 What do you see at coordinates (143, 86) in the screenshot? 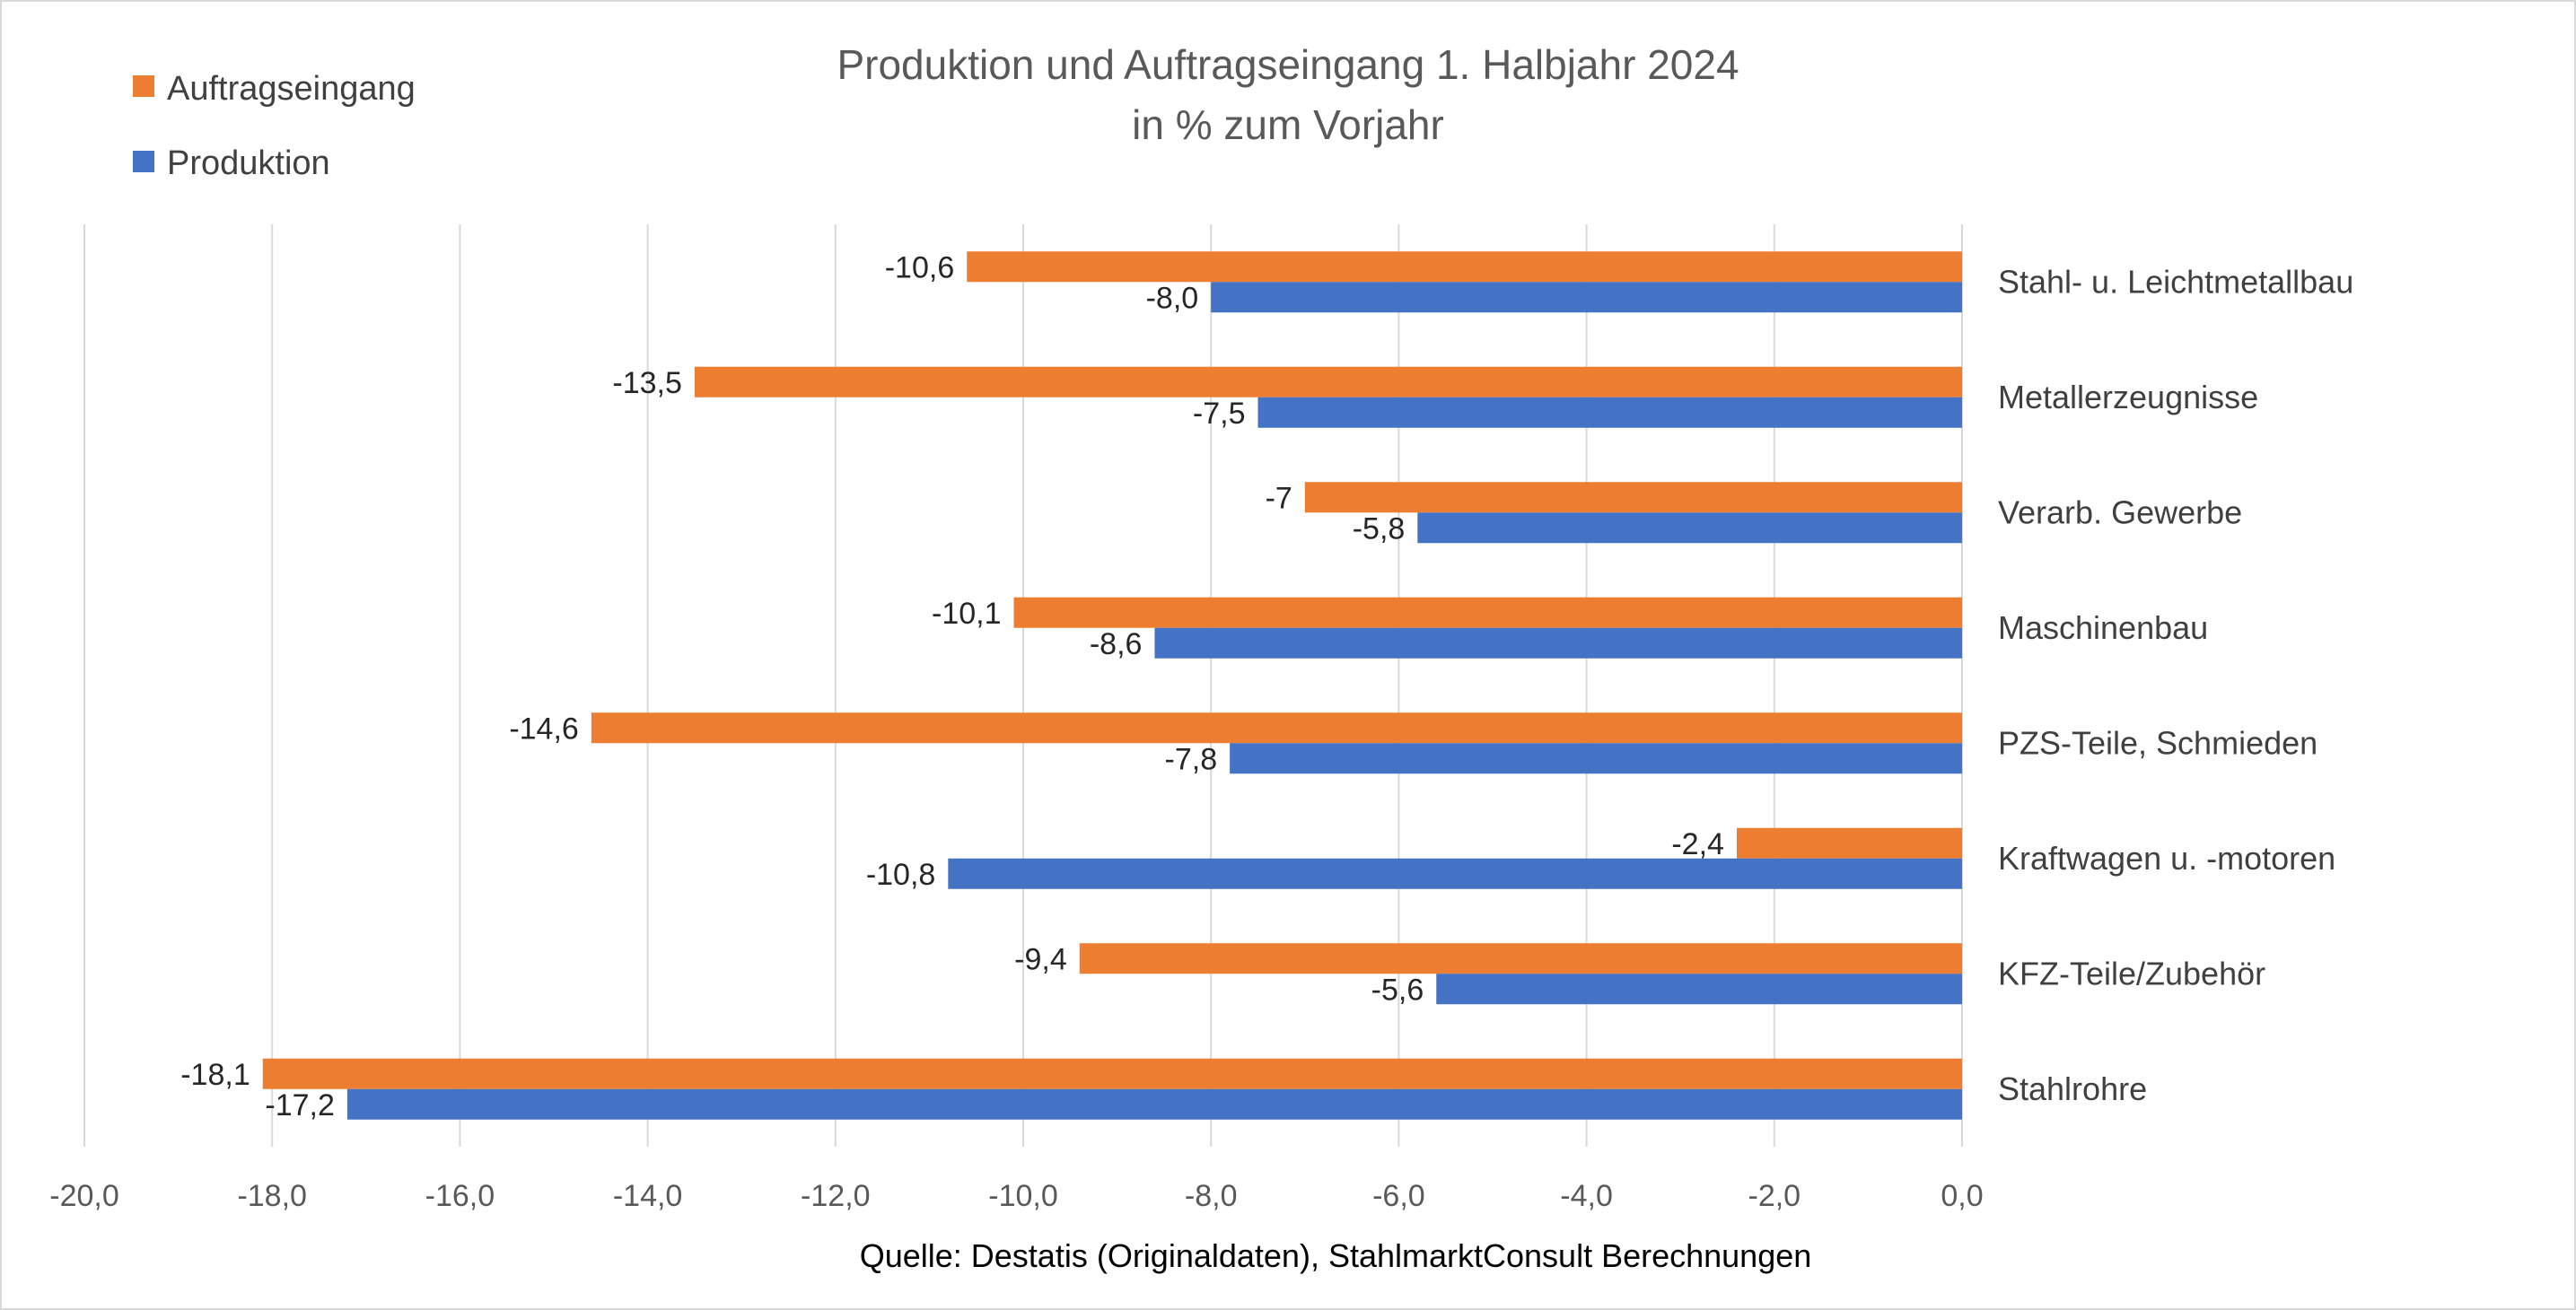
I see `legend-swatch-auftragseingang` at bounding box center [143, 86].